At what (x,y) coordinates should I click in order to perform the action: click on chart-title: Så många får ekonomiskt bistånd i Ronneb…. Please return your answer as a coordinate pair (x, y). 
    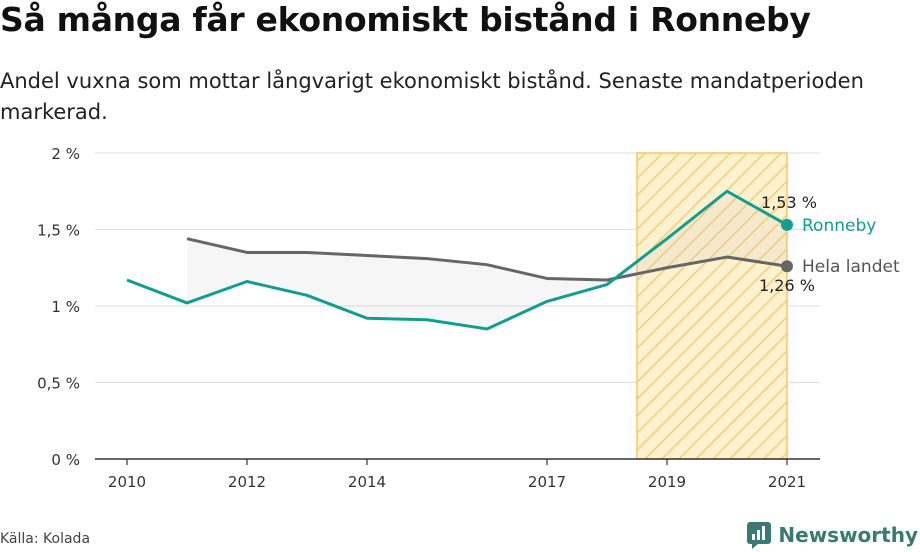
    Looking at the image, I should click on (405, 19).